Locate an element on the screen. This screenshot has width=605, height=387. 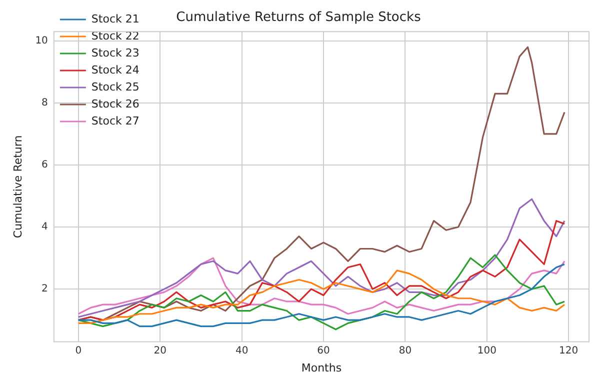
y-tick-label: 8 is located at coordinates (45, 103).